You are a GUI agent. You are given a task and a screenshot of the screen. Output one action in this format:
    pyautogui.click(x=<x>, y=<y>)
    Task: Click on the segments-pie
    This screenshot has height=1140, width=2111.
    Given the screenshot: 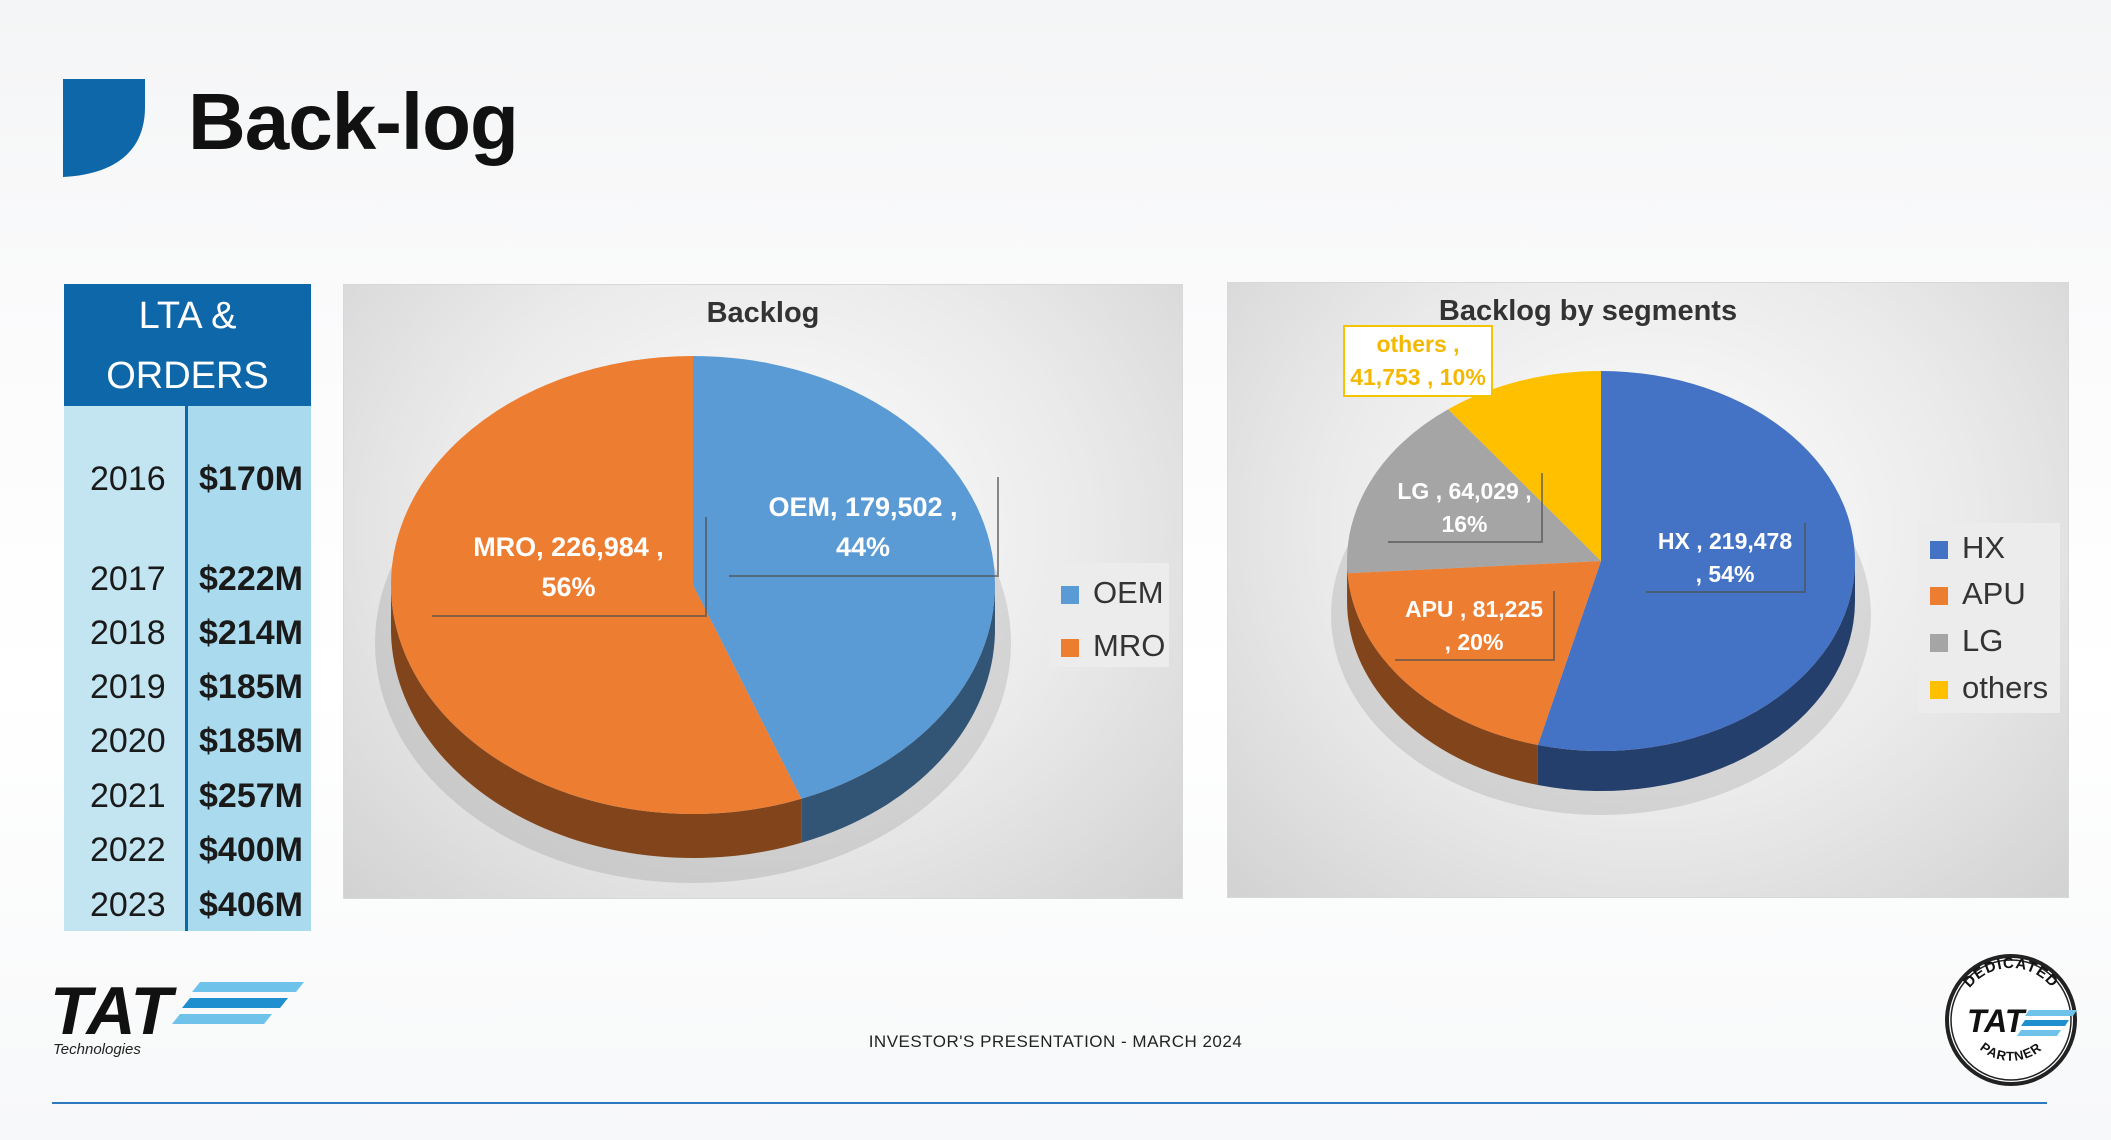 What is the action you would take?
    pyautogui.click(x=1601, y=593)
    